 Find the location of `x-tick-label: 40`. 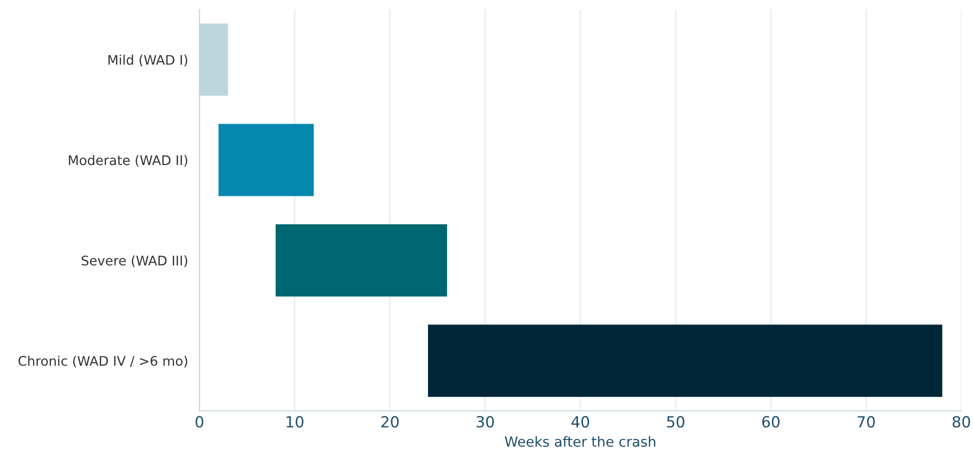

x-tick-label: 40 is located at coordinates (580, 422).